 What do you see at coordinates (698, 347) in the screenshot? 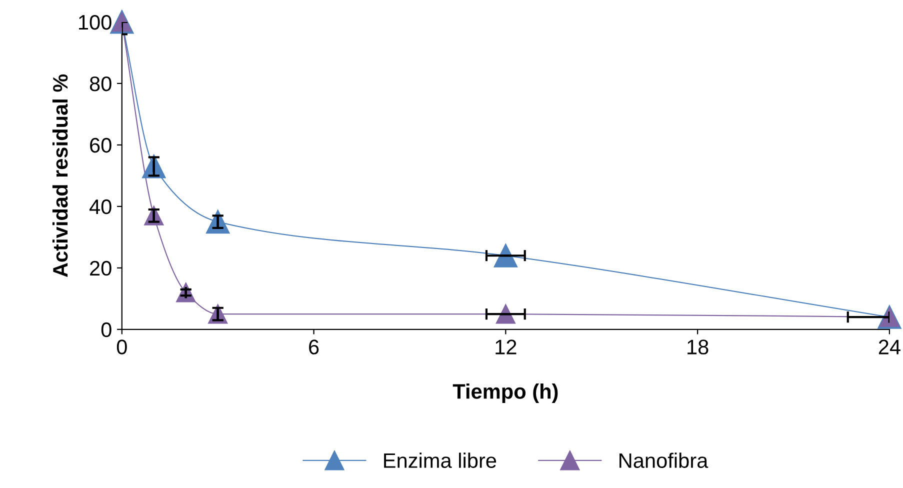
I see `x-tick-label: 18` at bounding box center [698, 347].